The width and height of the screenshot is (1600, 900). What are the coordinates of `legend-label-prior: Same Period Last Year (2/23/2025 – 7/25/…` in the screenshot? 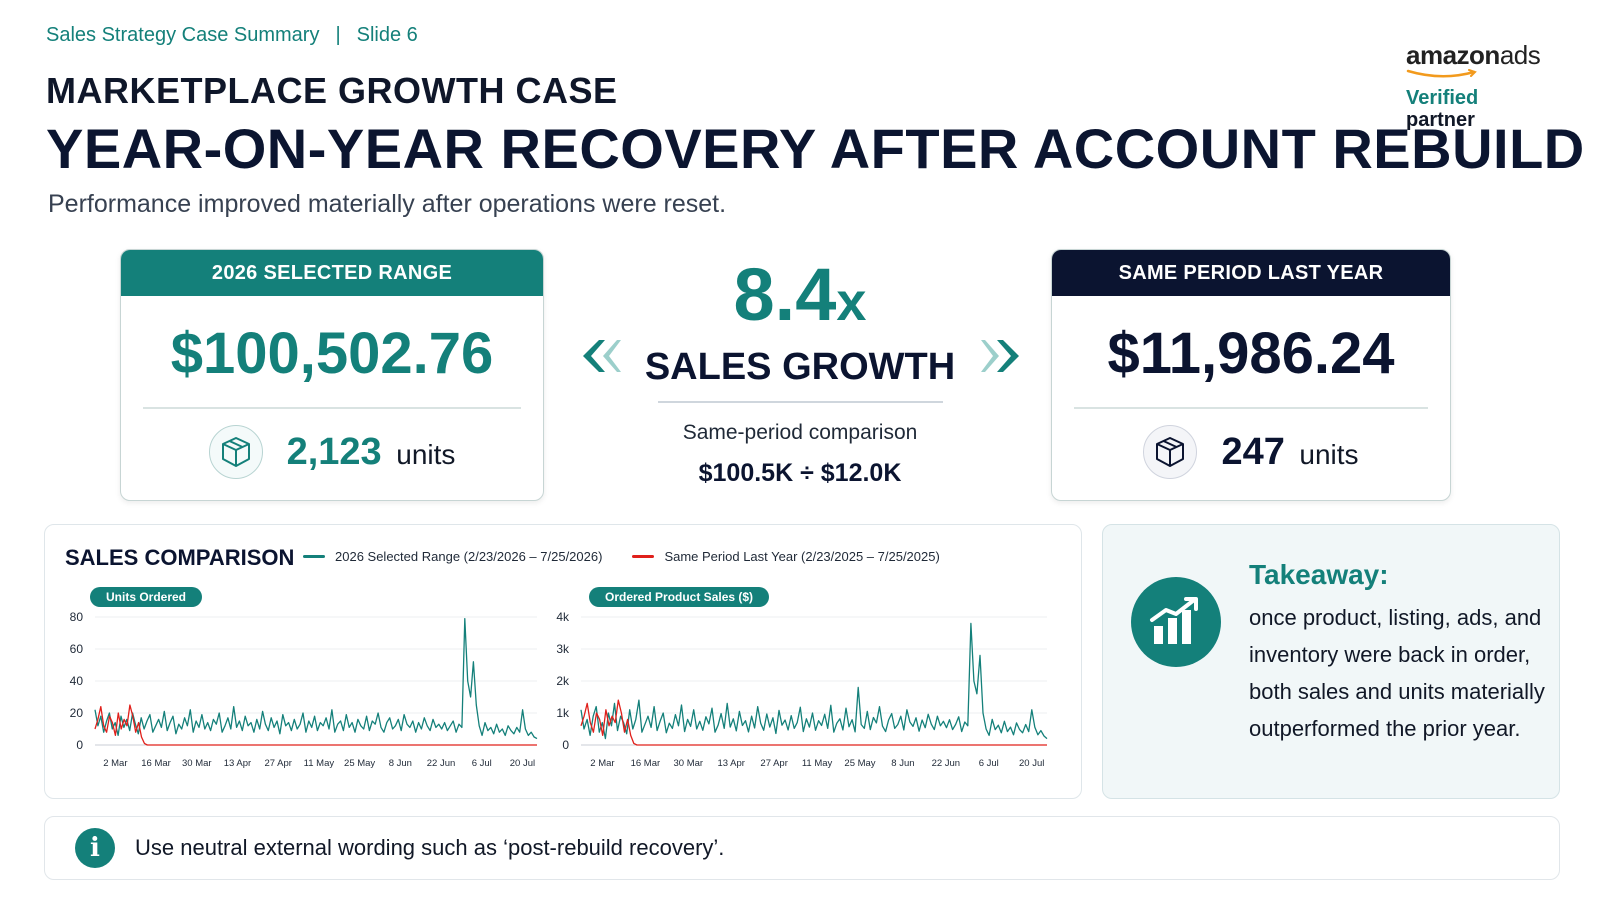 It's located at (802, 556).